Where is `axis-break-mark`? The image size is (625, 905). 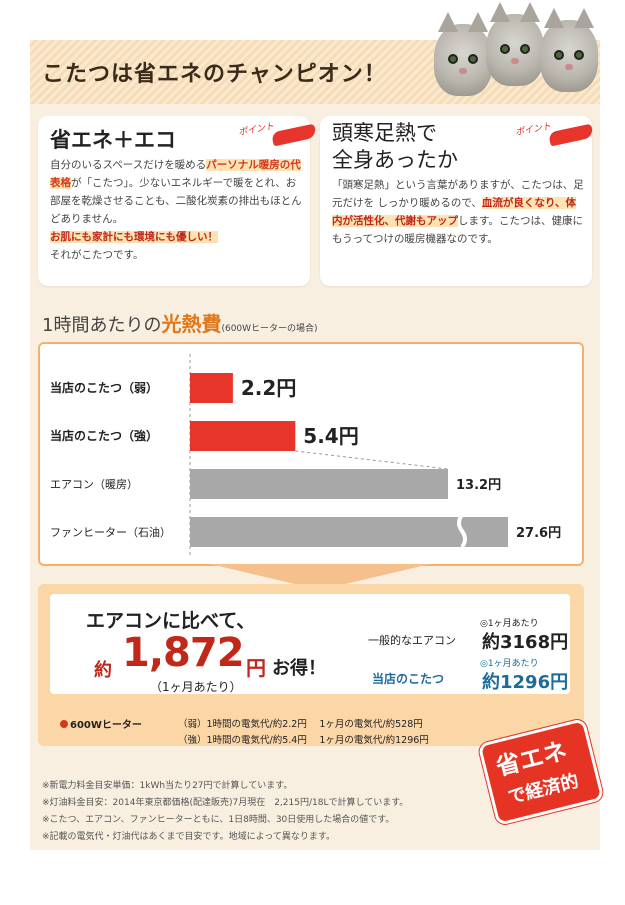
axis-break-mark is located at coordinates (462, 531).